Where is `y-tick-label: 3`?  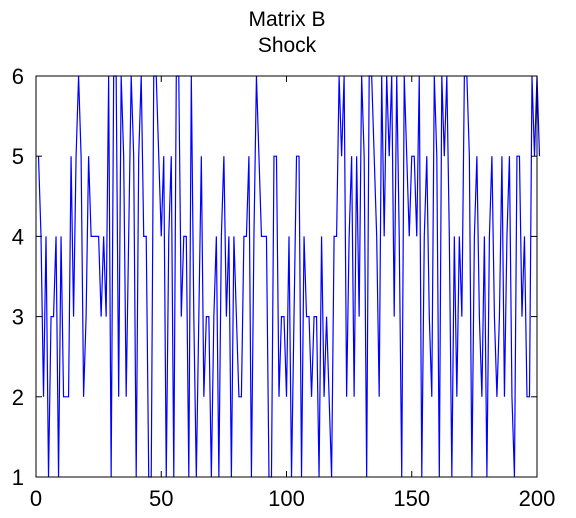
y-tick-label: 3 is located at coordinates (18, 317).